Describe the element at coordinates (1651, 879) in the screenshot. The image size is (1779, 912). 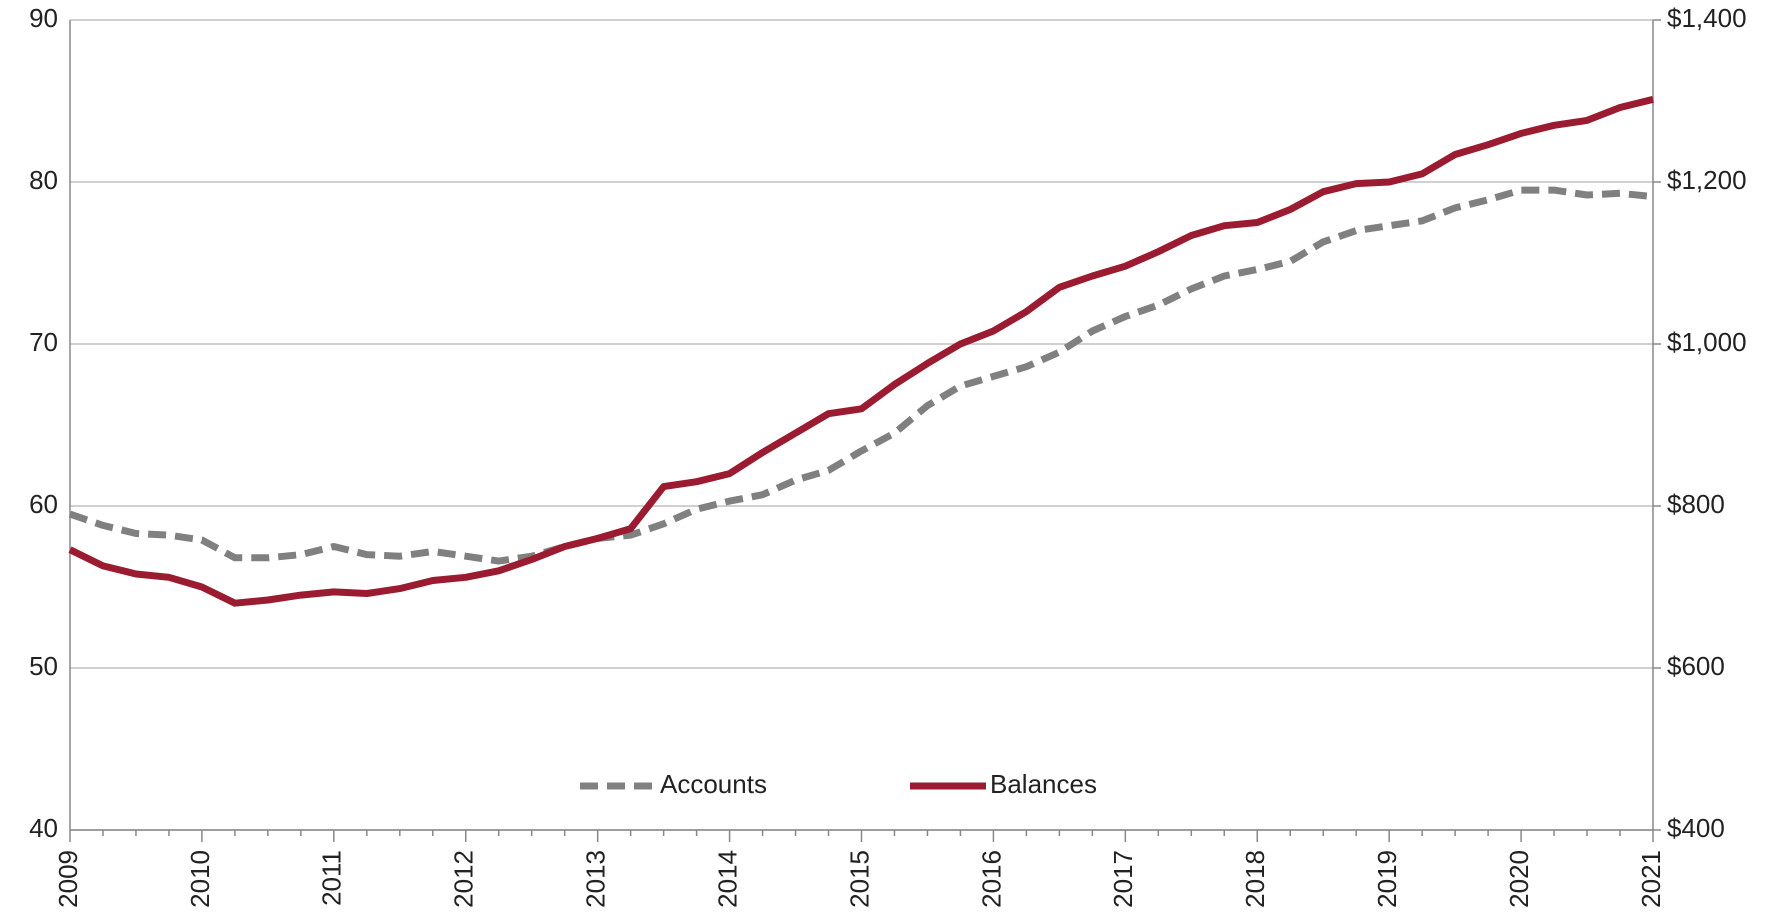
I see `x-tick-label: 2021` at that location.